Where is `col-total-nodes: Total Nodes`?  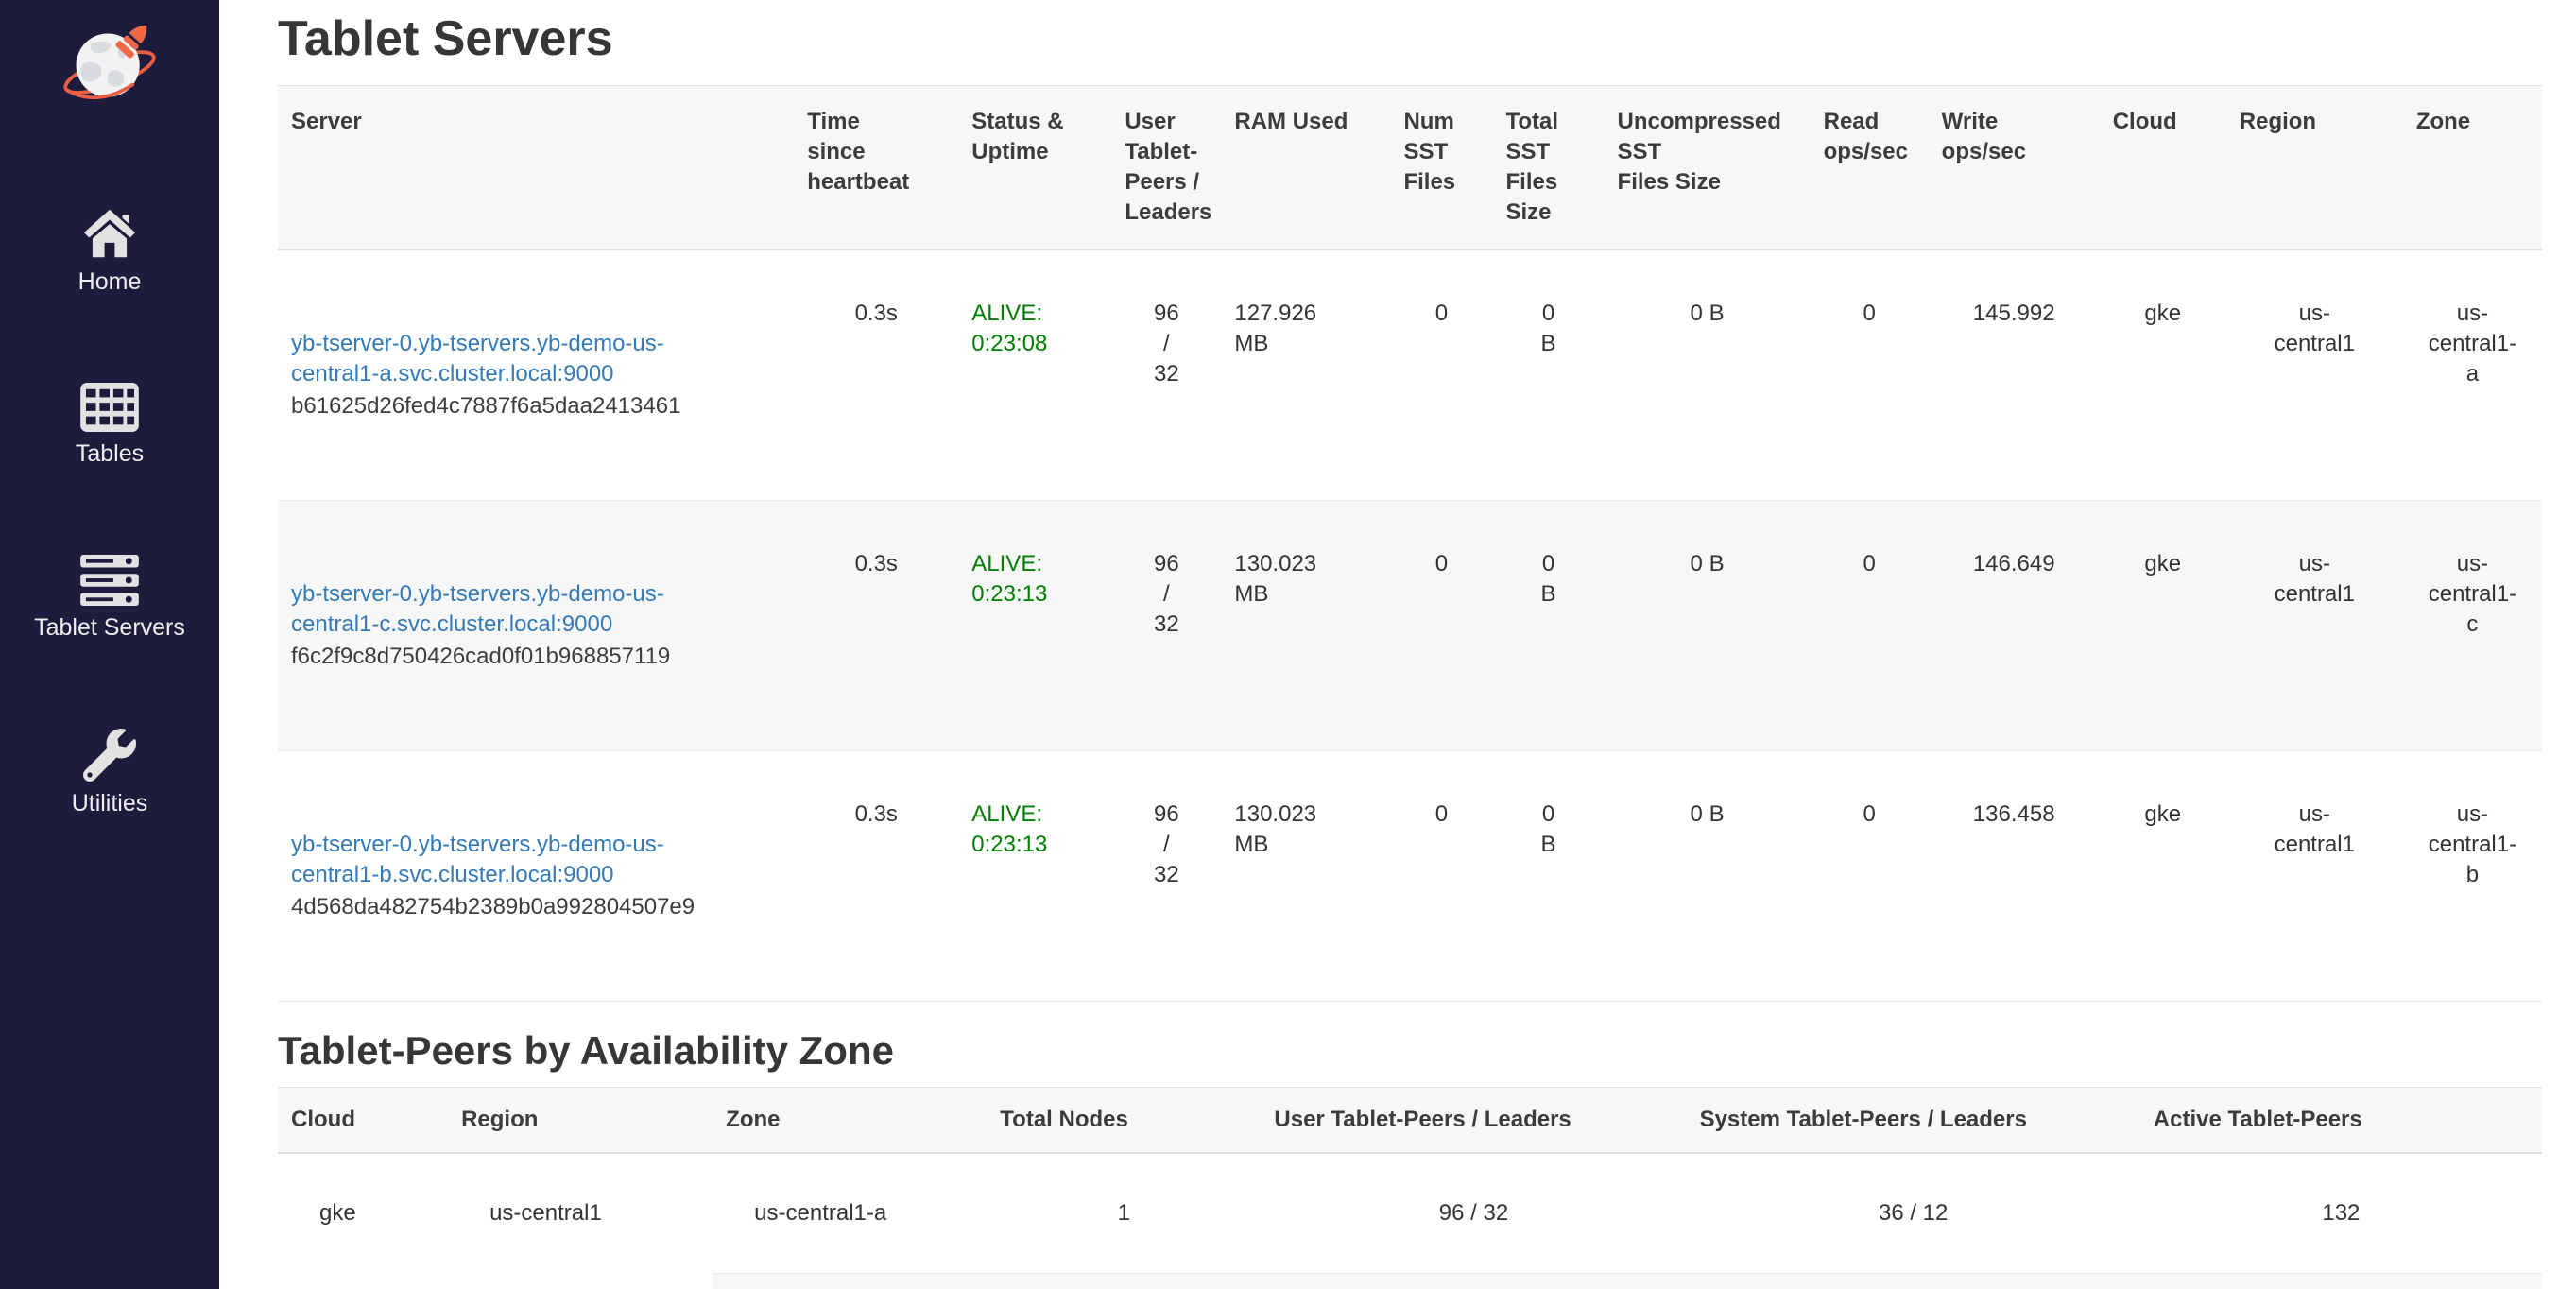 col-total-nodes: Total Nodes is located at coordinates (1124, 1120).